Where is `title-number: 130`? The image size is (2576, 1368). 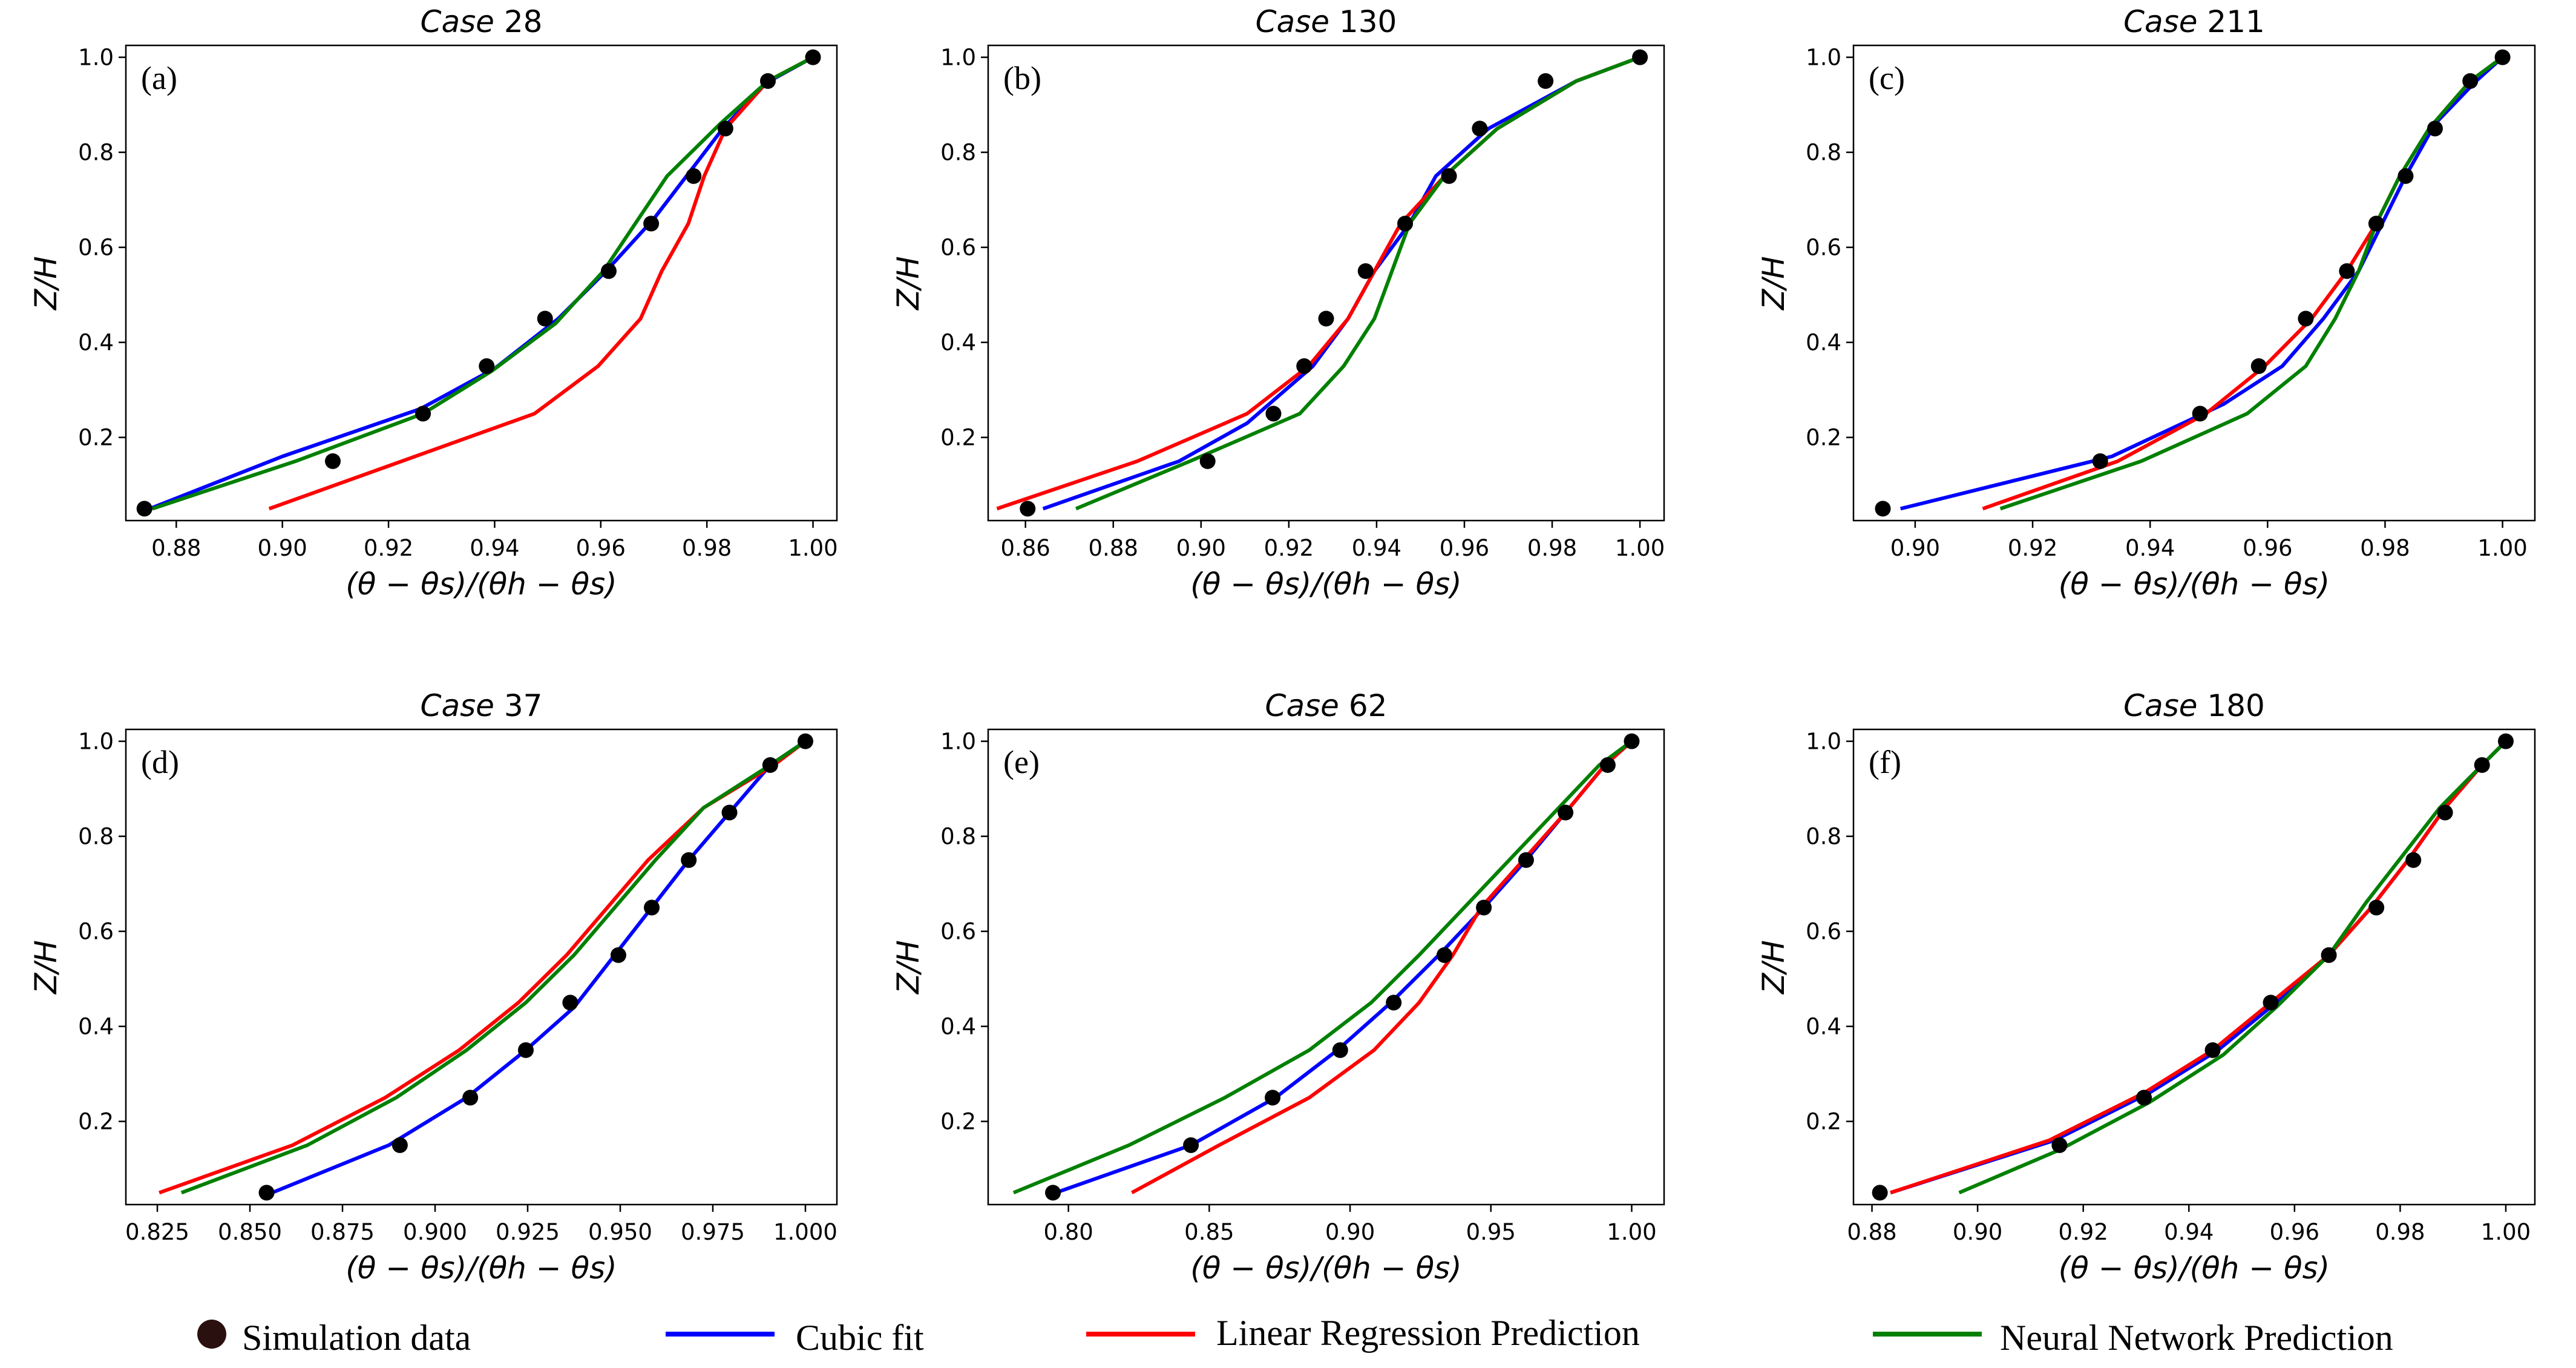
title-number: 130 is located at coordinates (1363, 21).